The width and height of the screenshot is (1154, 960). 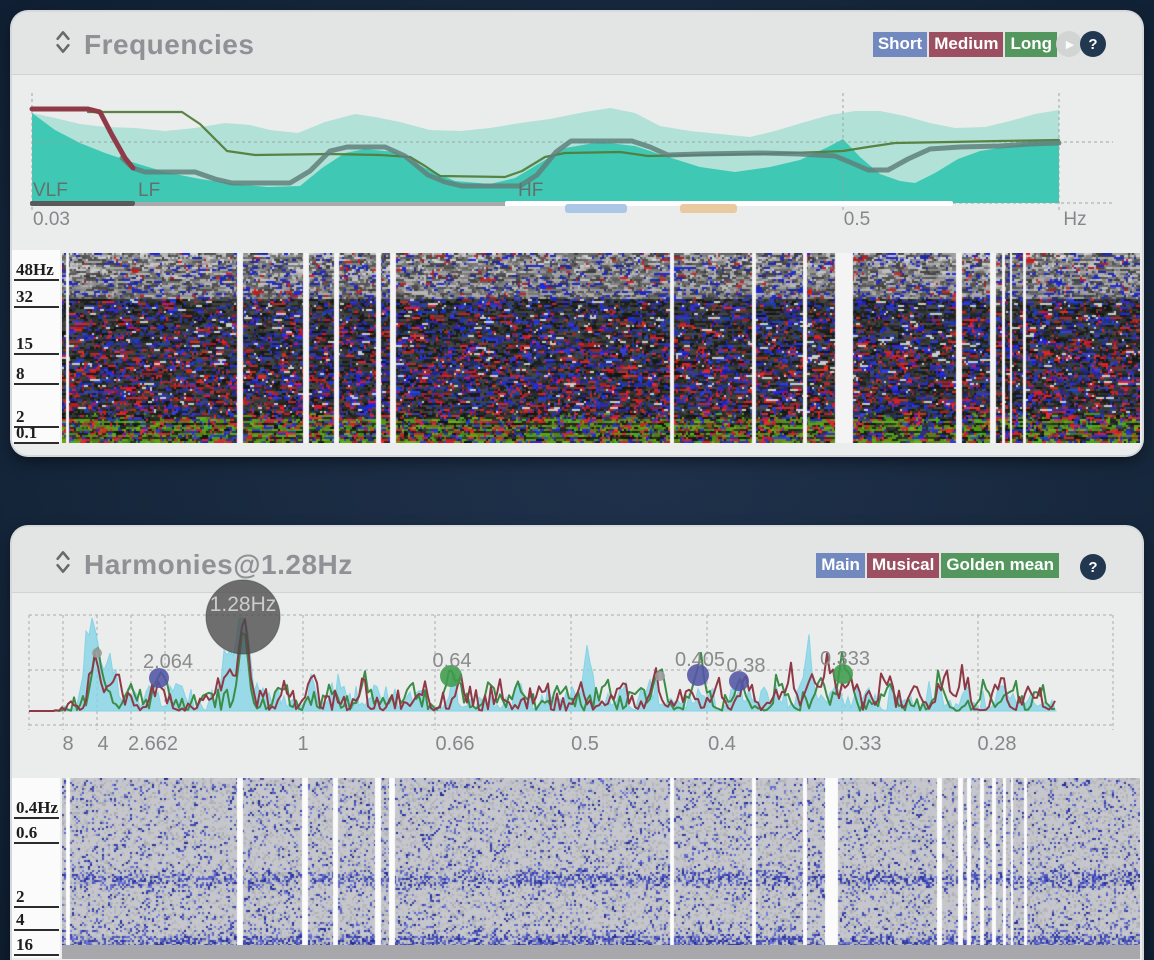 What do you see at coordinates (36, 298) in the screenshot?
I see `spectrogram-y-label: 32` at bounding box center [36, 298].